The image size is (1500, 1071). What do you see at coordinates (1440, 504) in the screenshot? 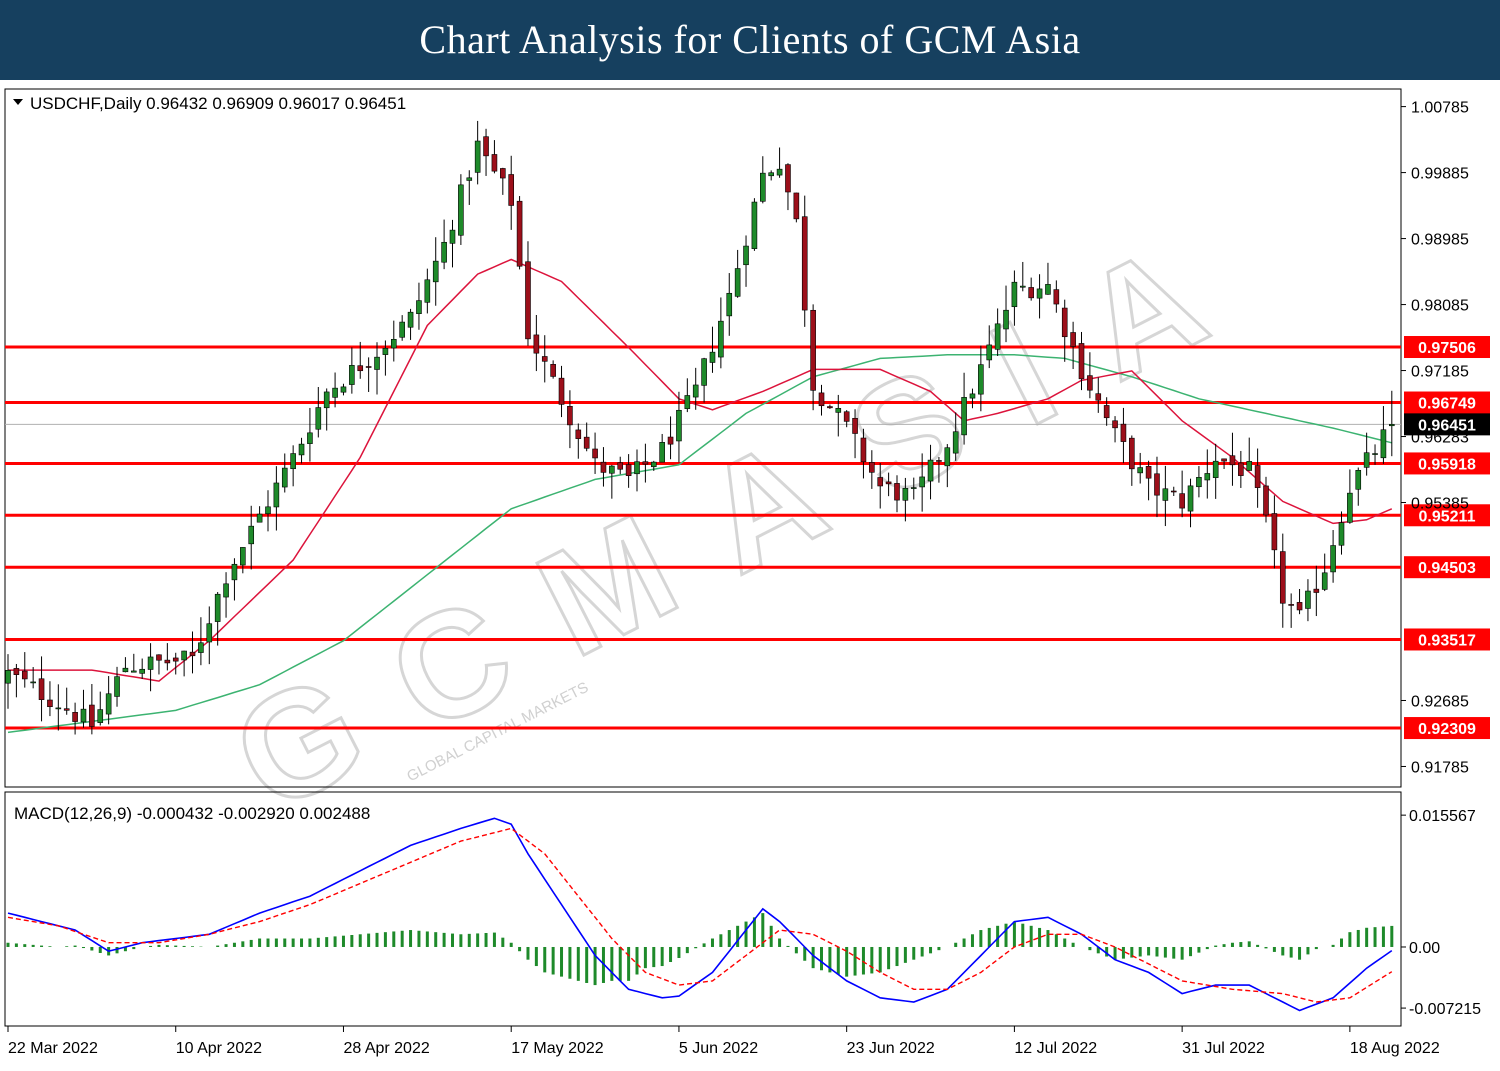
I see `price-tick-label: 0.95385` at bounding box center [1440, 504].